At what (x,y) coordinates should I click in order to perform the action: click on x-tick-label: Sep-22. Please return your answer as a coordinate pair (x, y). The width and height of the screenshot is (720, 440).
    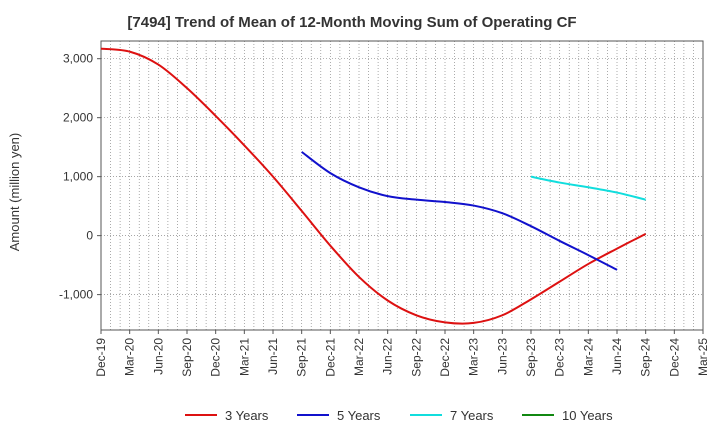
    Looking at the image, I should click on (416, 357).